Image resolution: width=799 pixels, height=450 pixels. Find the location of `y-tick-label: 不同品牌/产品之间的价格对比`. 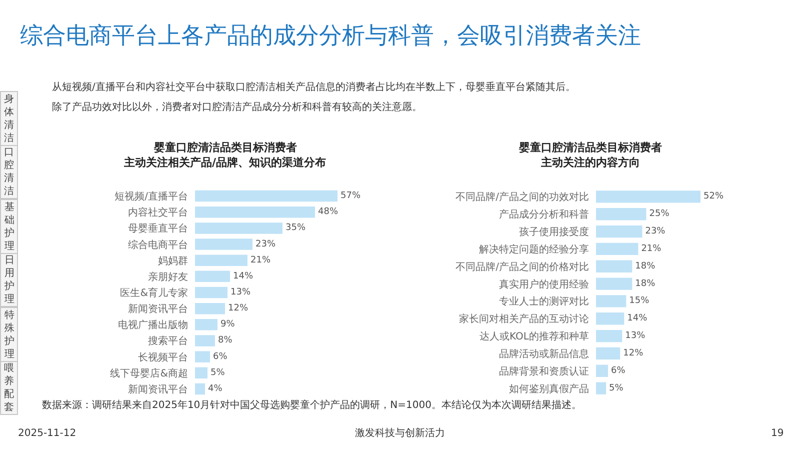

y-tick-label: 不同品牌/产品之间的价格对比 is located at coordinates (522, 266).